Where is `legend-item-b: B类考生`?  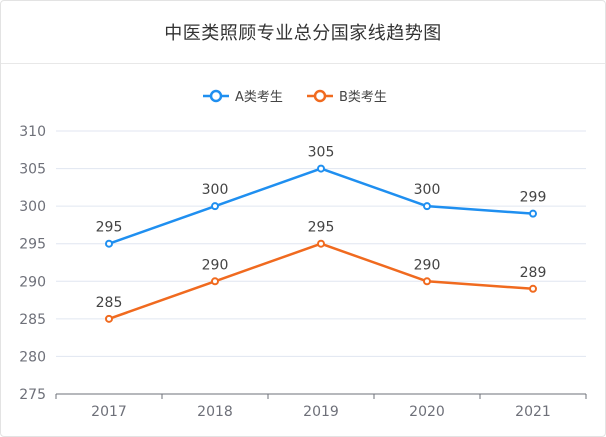
legend-item-b: B类考生 is located at coordinates (347, 97).